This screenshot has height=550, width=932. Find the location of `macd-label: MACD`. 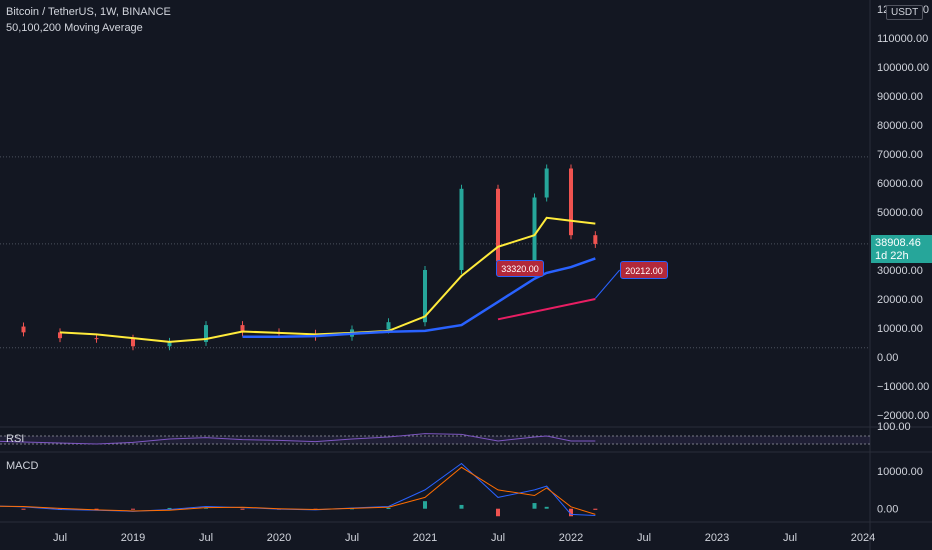

macd-label: MACD is located at coordinates (22, 466).